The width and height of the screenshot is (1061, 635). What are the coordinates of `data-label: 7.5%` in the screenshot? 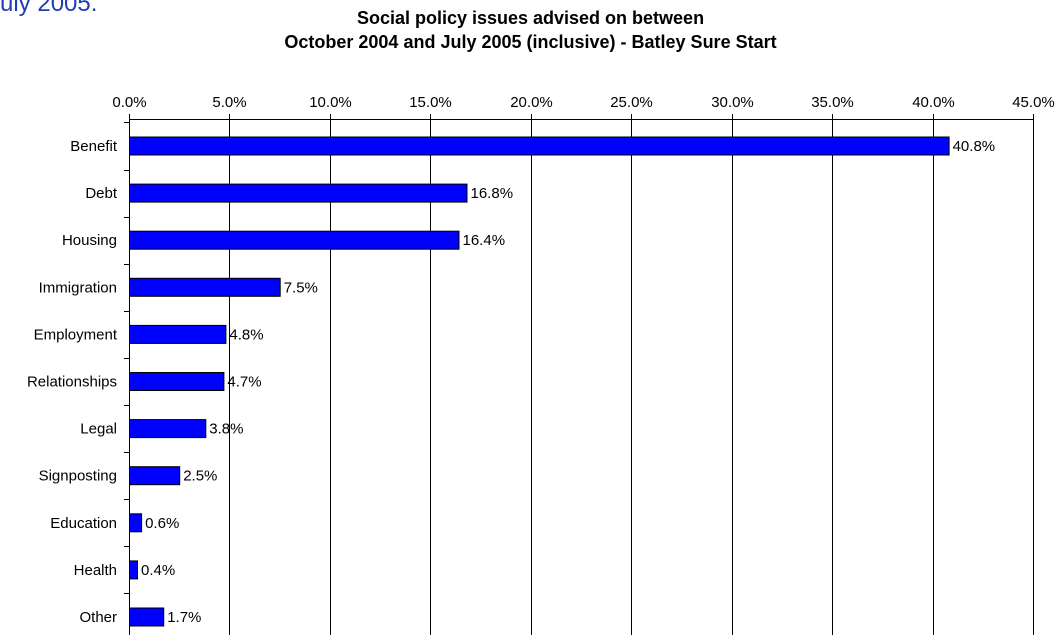 It's located at (301, 287).